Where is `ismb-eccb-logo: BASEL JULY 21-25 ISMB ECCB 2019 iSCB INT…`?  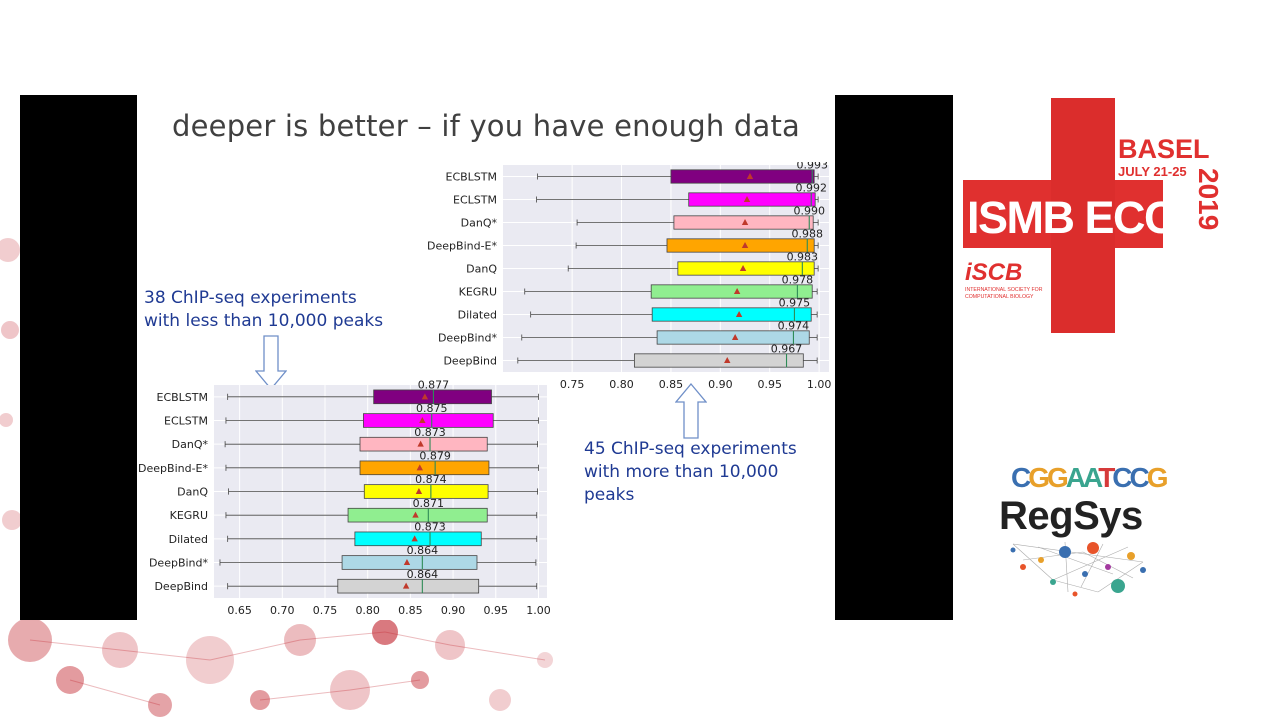
ismb-eccb-logo: BASEL JULY 21-25 ISMB ECCB 2019 iSCB INT… is located at coordinates (1093, 215).